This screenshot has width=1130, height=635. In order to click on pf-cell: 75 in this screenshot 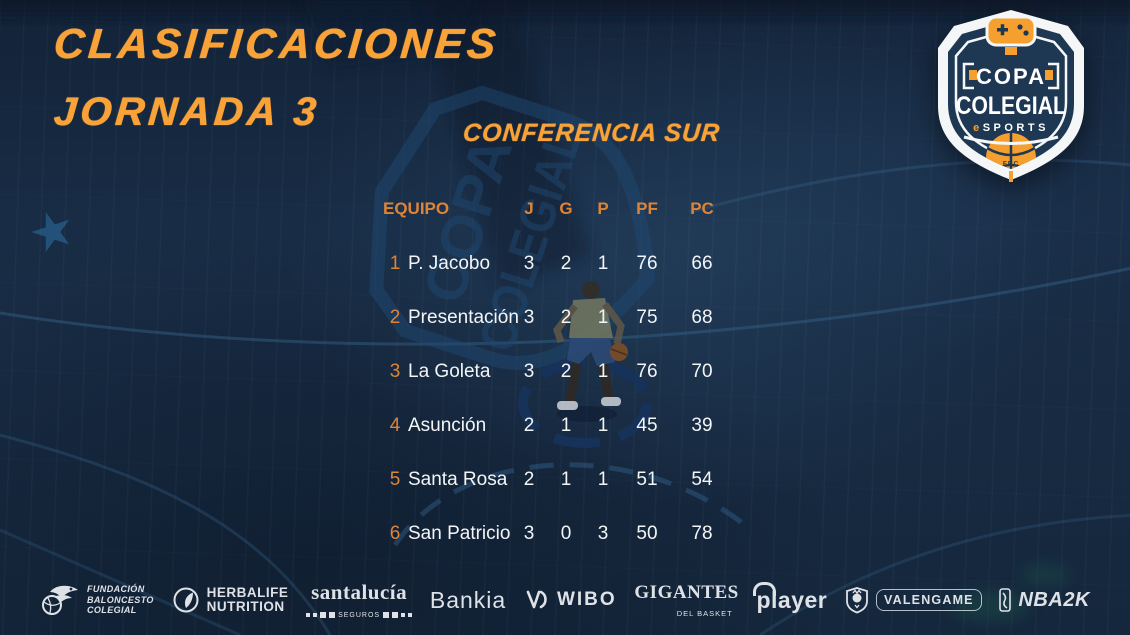, I will do `click(647, 317)`.